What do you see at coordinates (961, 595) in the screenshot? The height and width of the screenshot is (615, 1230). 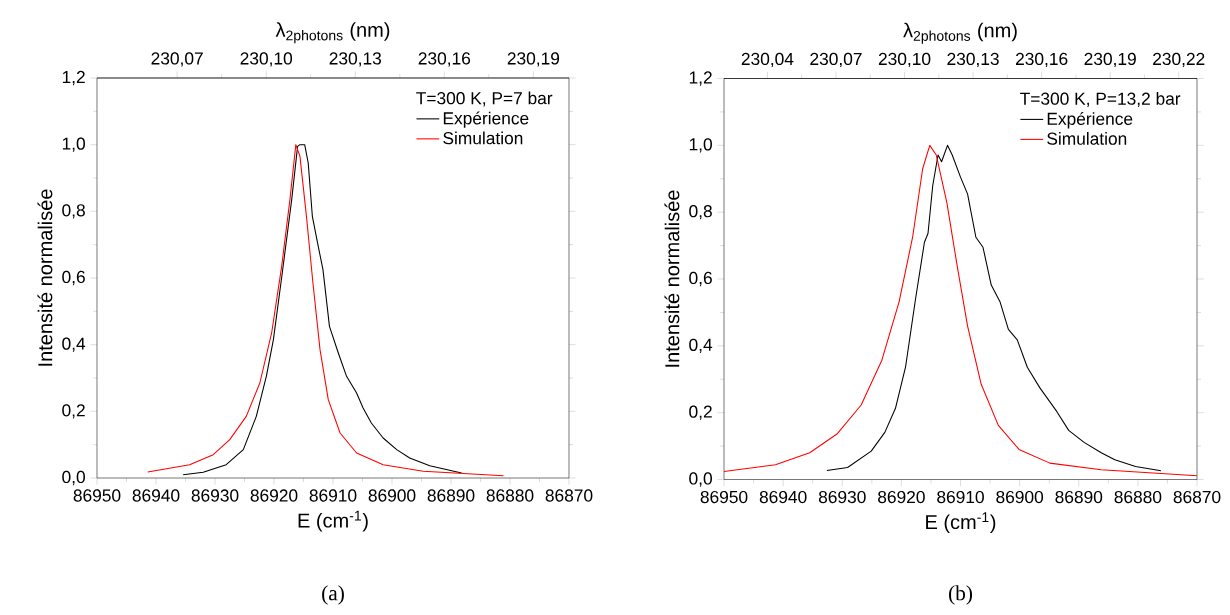 I see `text: (b)` at bounding box center [961, 595].